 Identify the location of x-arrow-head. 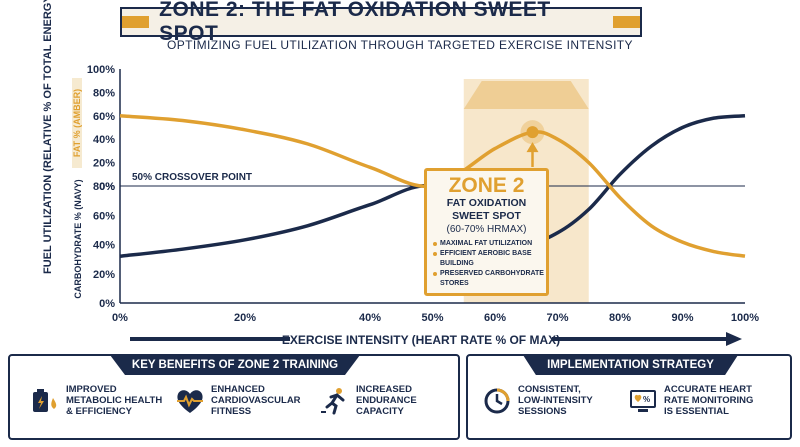
(734, 339).